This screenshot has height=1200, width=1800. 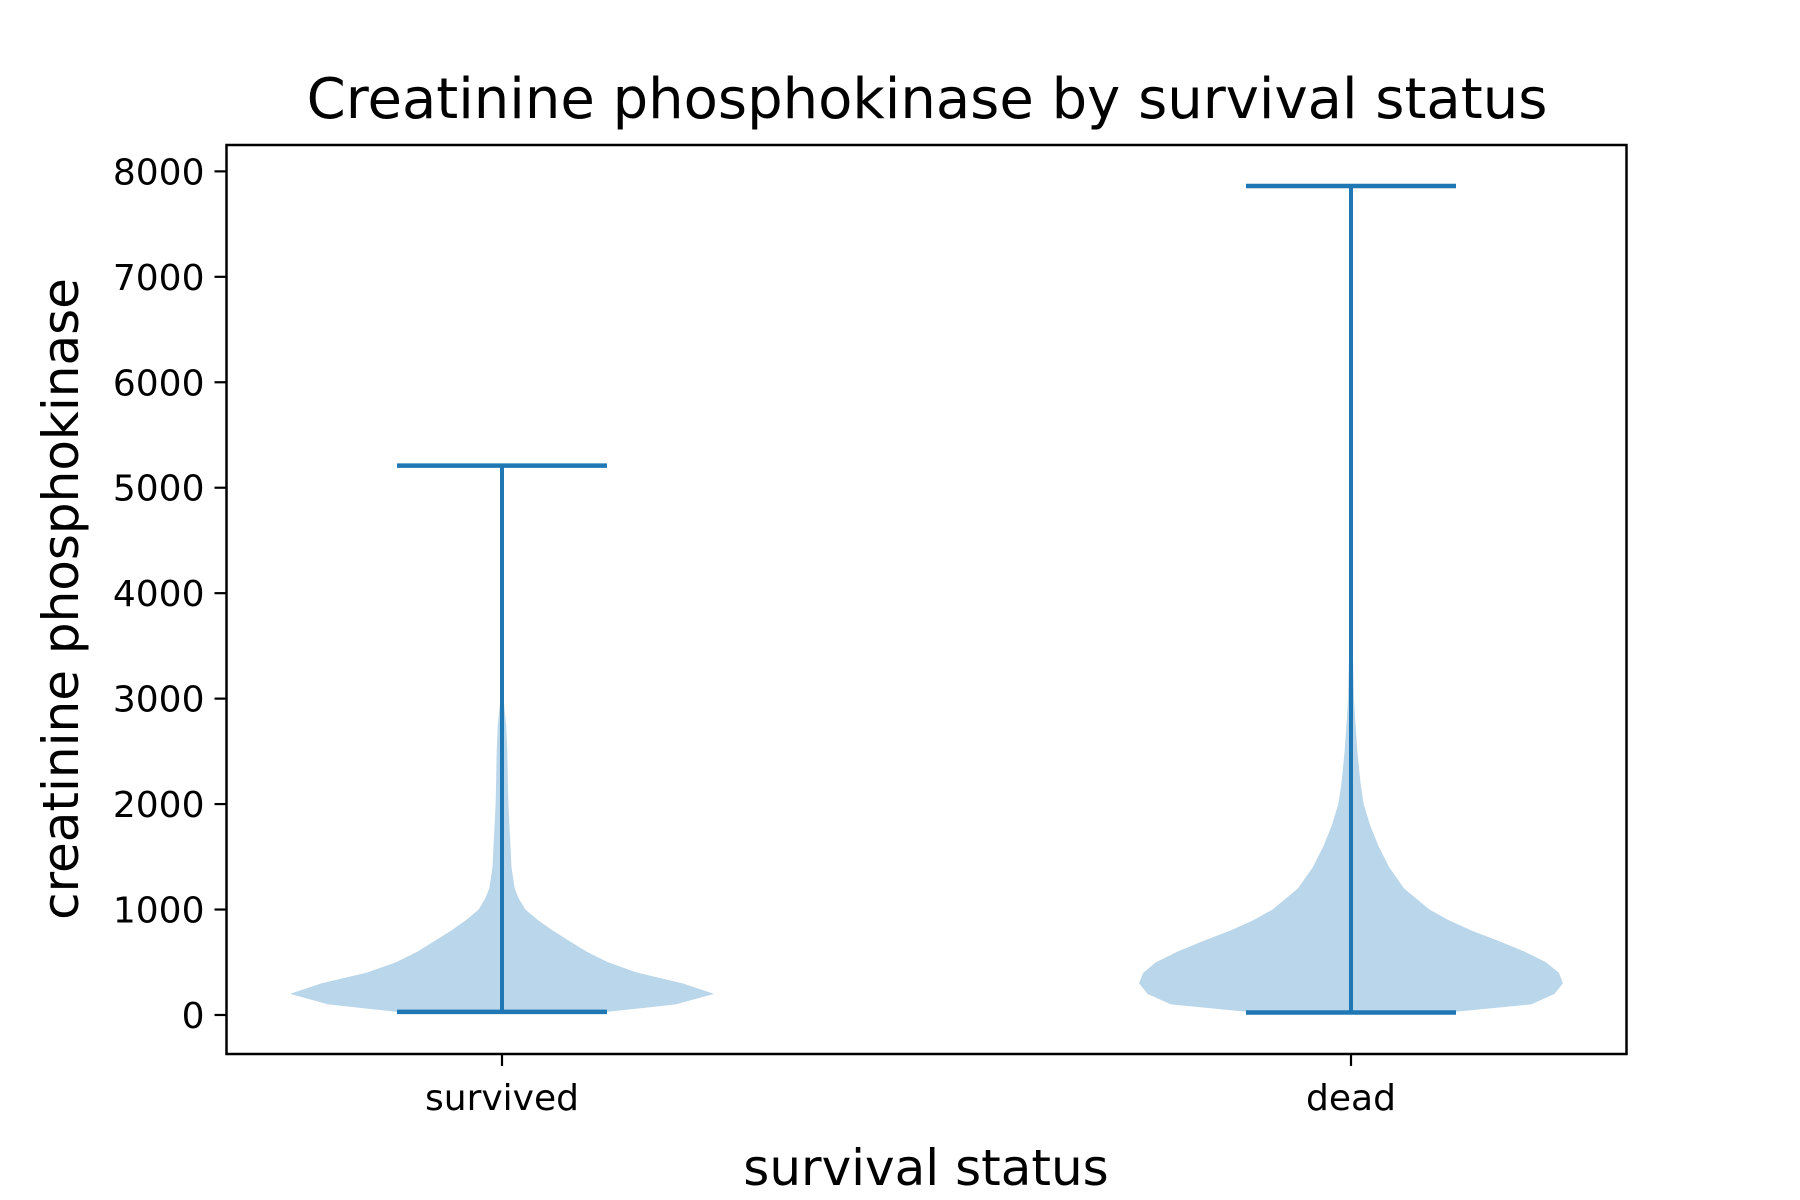 I want to click on y-axis: 0 1000 2000 3000 4000 5000 6000 7000 8000, so click(x=170, y=594).